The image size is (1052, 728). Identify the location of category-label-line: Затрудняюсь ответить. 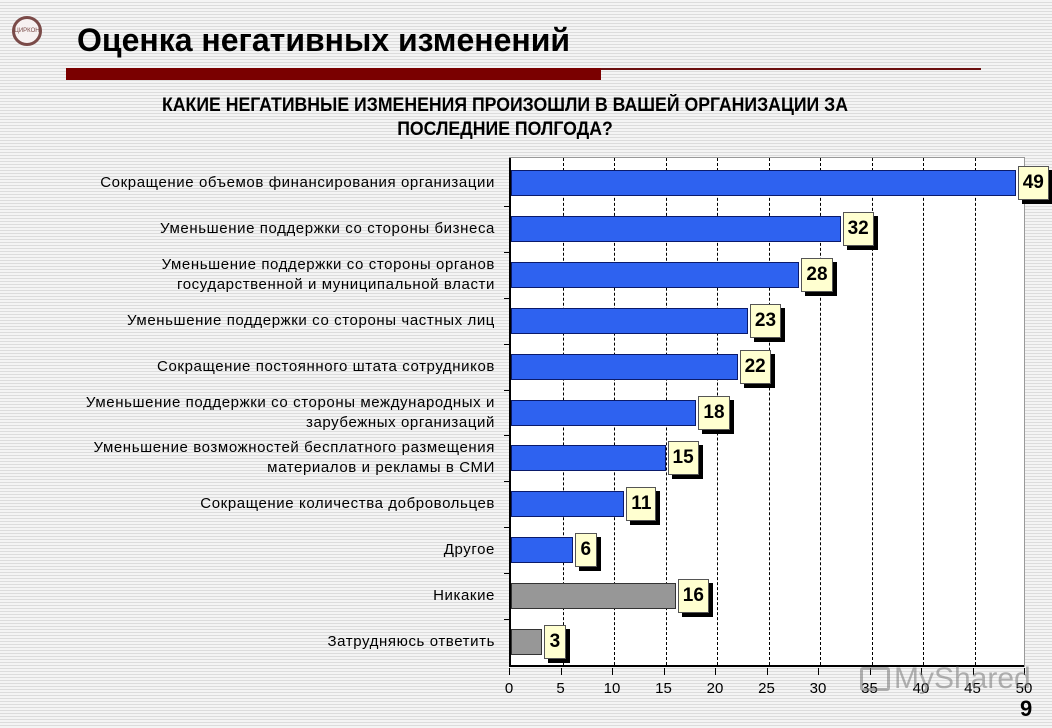
(411, 642).